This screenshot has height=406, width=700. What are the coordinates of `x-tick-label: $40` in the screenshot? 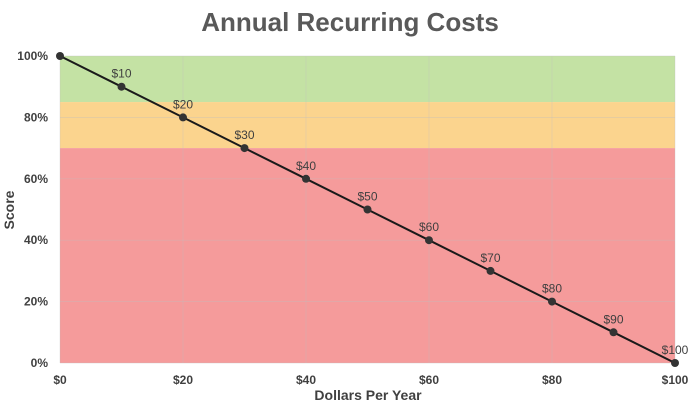 It's located at (306, 380).